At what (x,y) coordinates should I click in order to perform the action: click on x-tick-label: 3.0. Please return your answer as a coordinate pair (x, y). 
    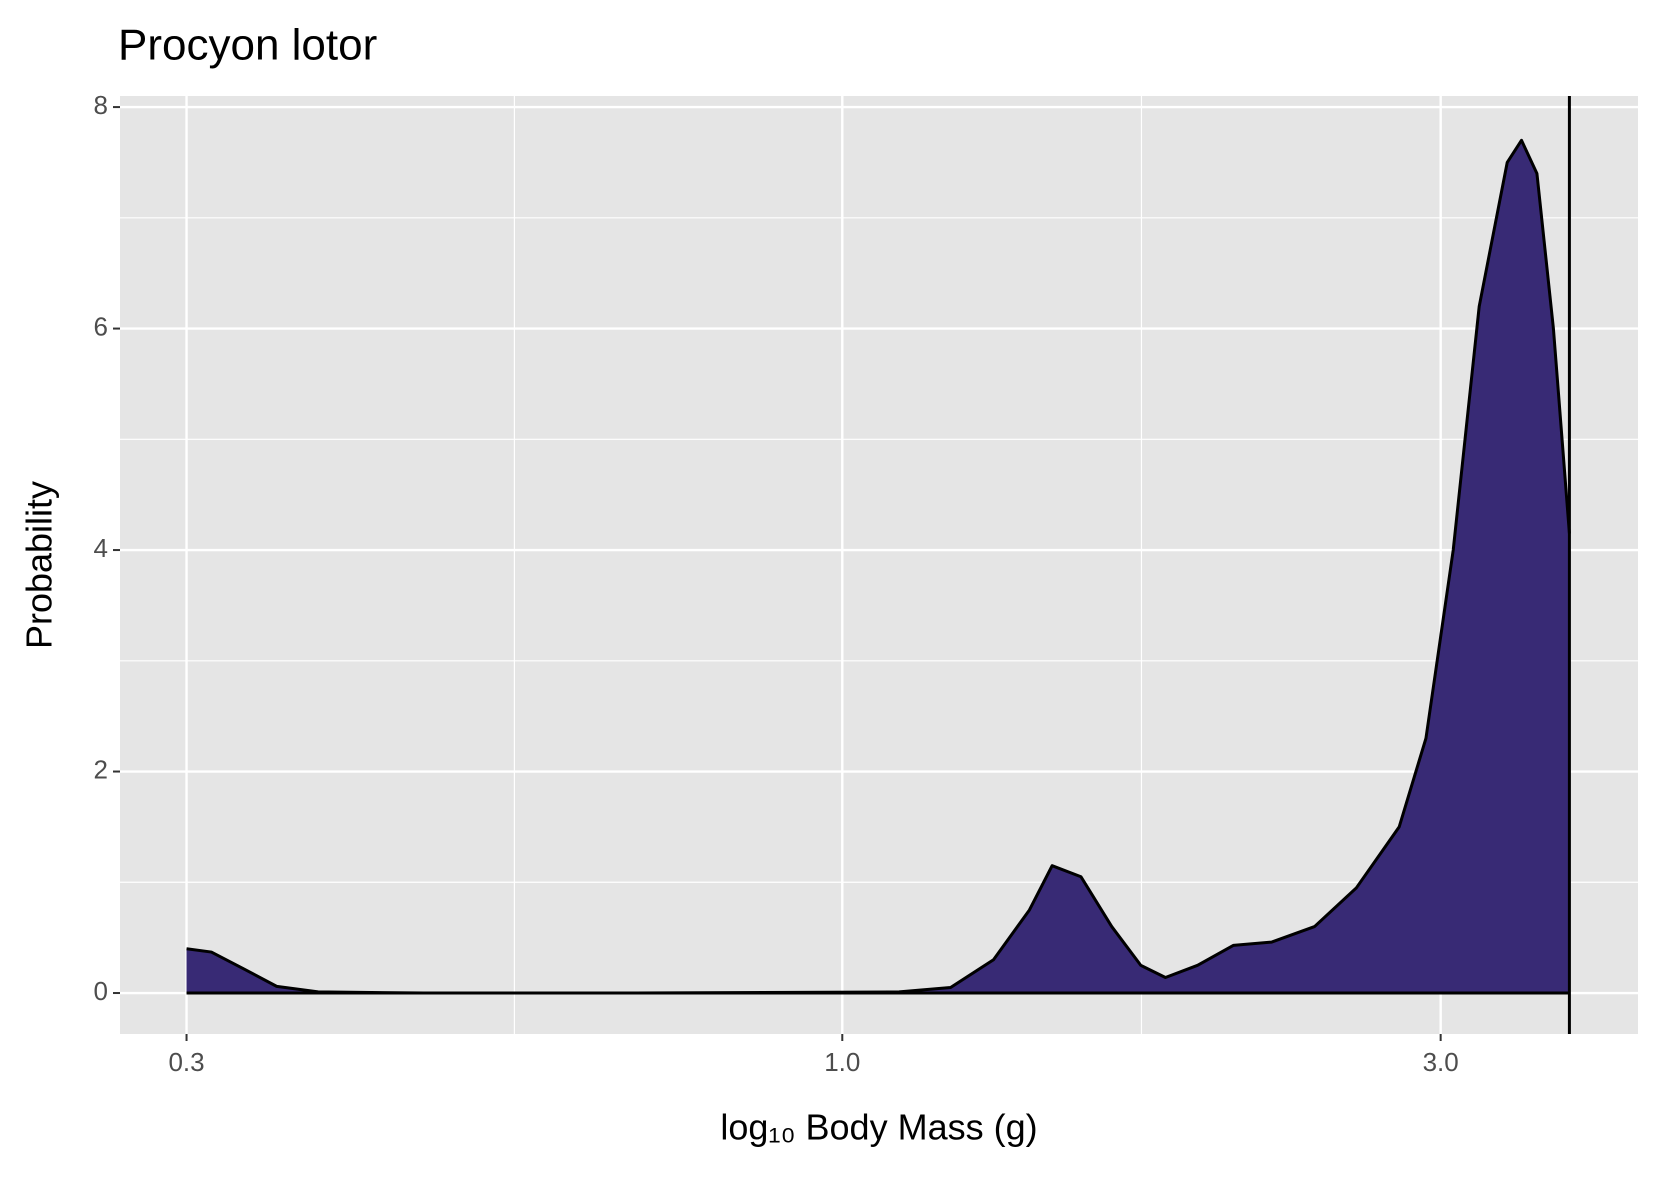
    Looking at the image, I should click on (1441, 1062).